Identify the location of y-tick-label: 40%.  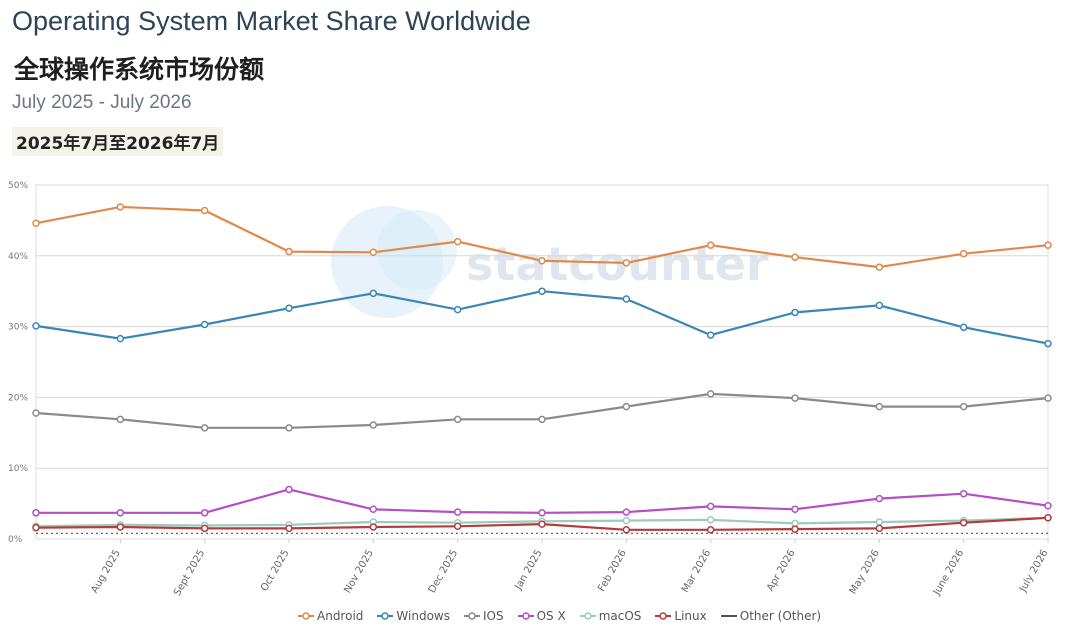
(18, 257).